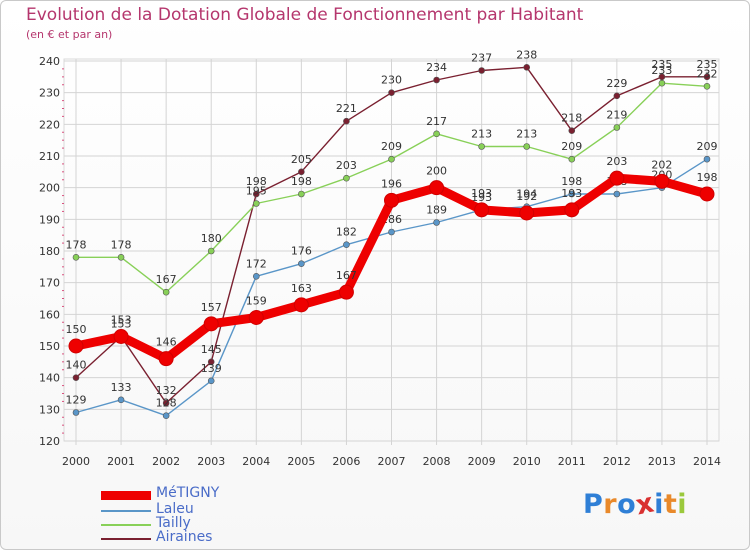  What do you see at coordinates (661, 164) in the screenshot?
I see `data-label: 202` at bounding box center [661, 164].